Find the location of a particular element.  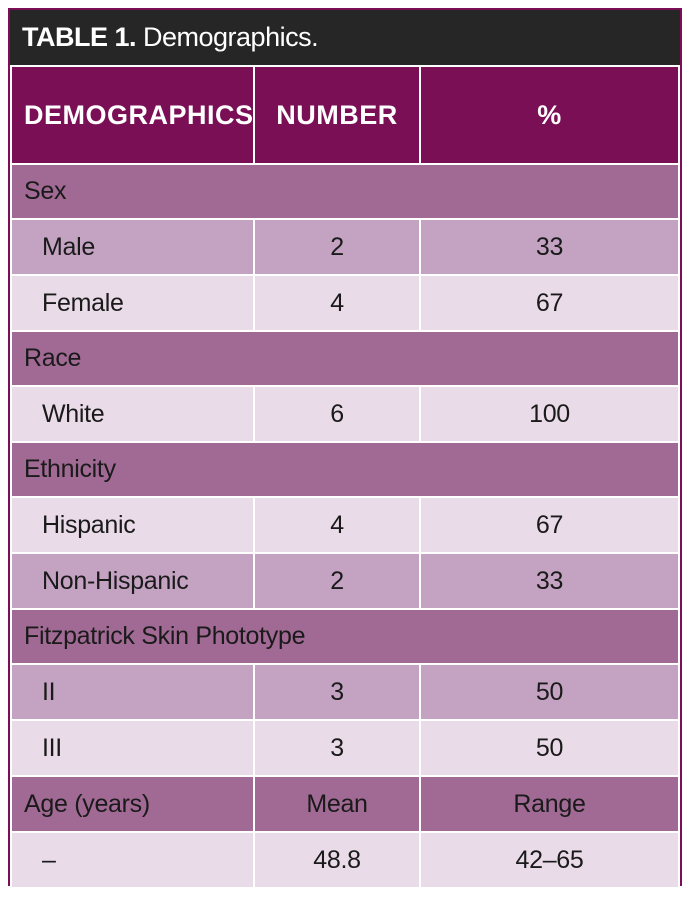

table-row: Male 2 33 is located at coordinates (345, 247).